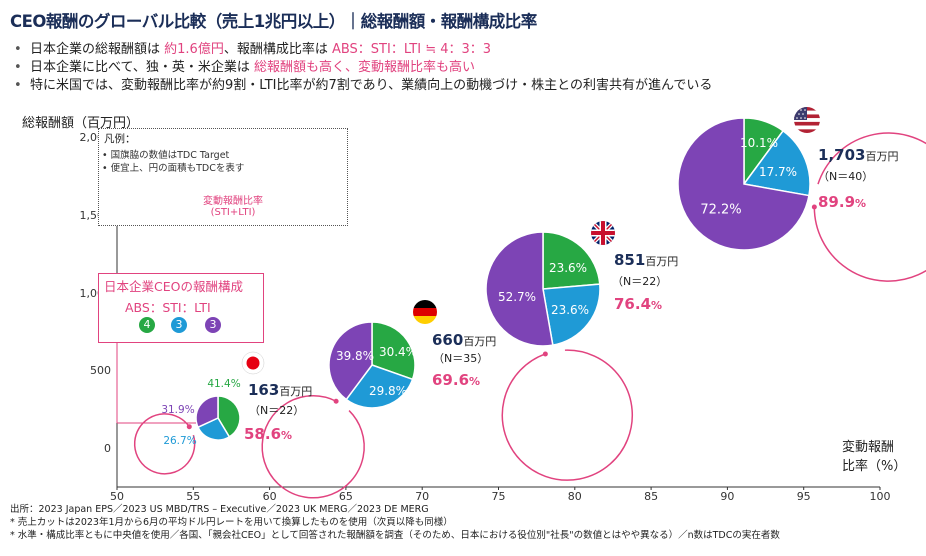 The width and height of the screenshot is (926, 556). I want to click on germany-slice-lti, so click(350, 361).